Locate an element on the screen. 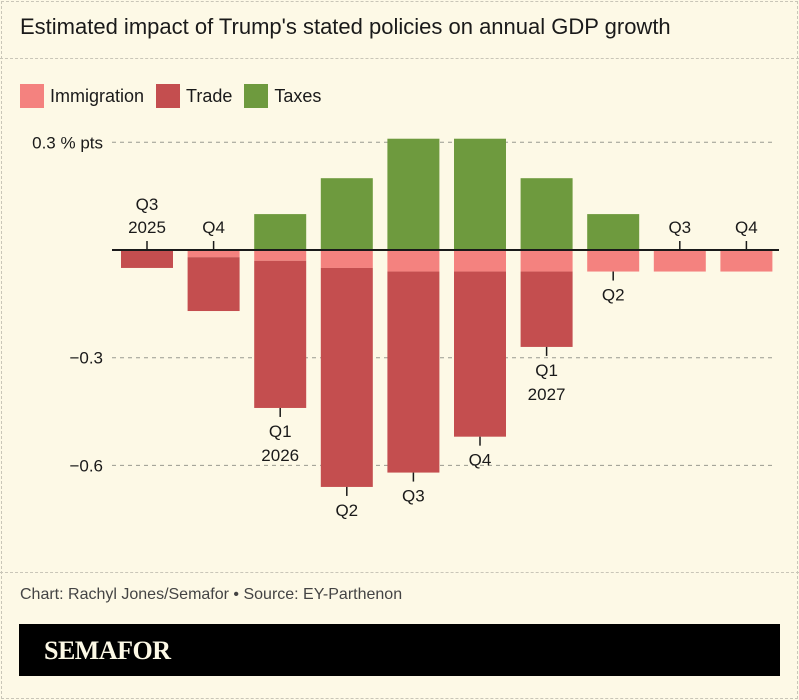 This screenshot has width=799, height=700. x-tick-label: 2027 is located at coordinates (547, 394).